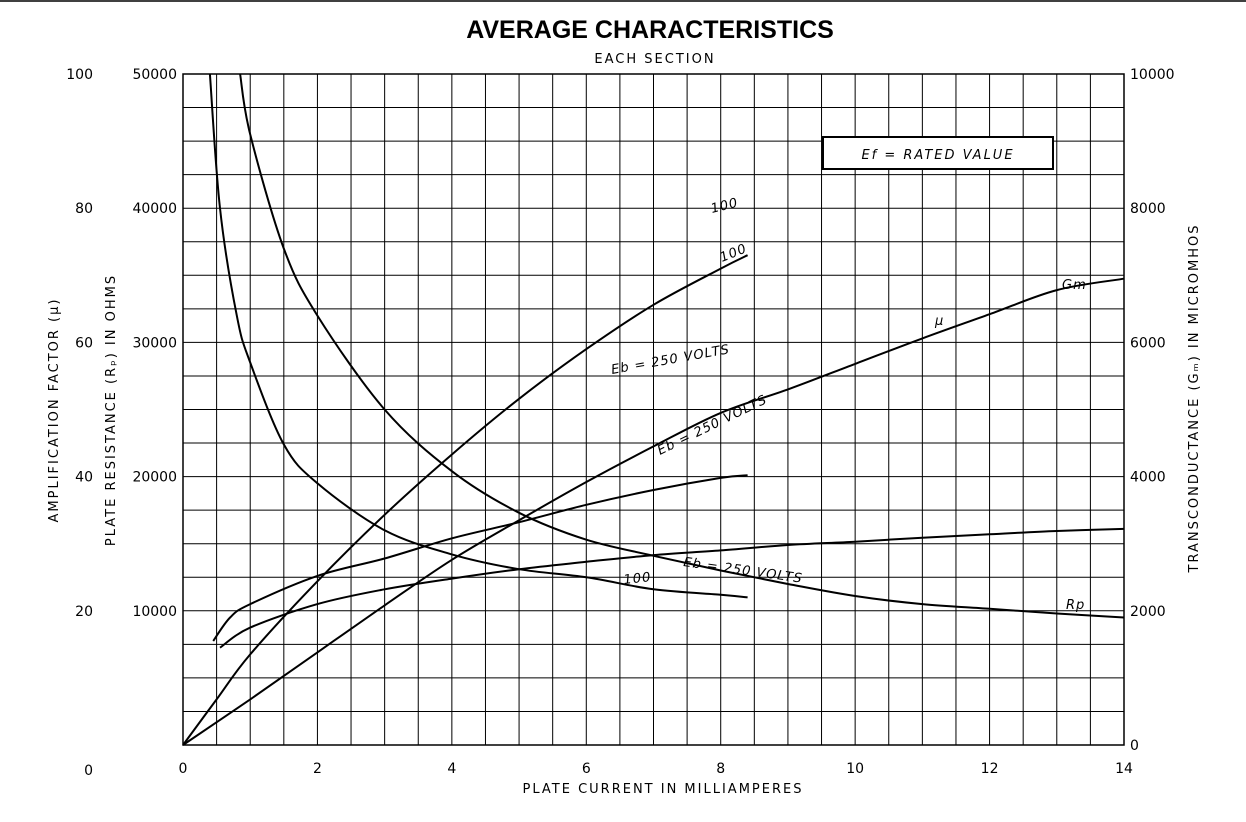 The image size is (1246, 822). What do you see at coordinates (742, 571) in the screenshot?
I see `rp-curve-label: Eb = 250 VOLTS` at bounding box center [742, 571].